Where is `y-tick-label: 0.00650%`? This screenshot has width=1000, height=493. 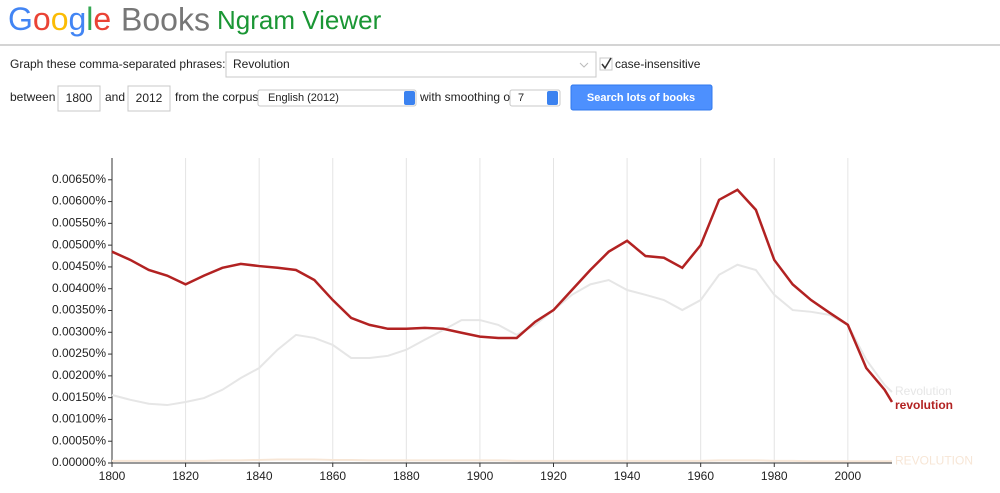
y-tick-label: 0.00650% is located at coordinates (79, 179).